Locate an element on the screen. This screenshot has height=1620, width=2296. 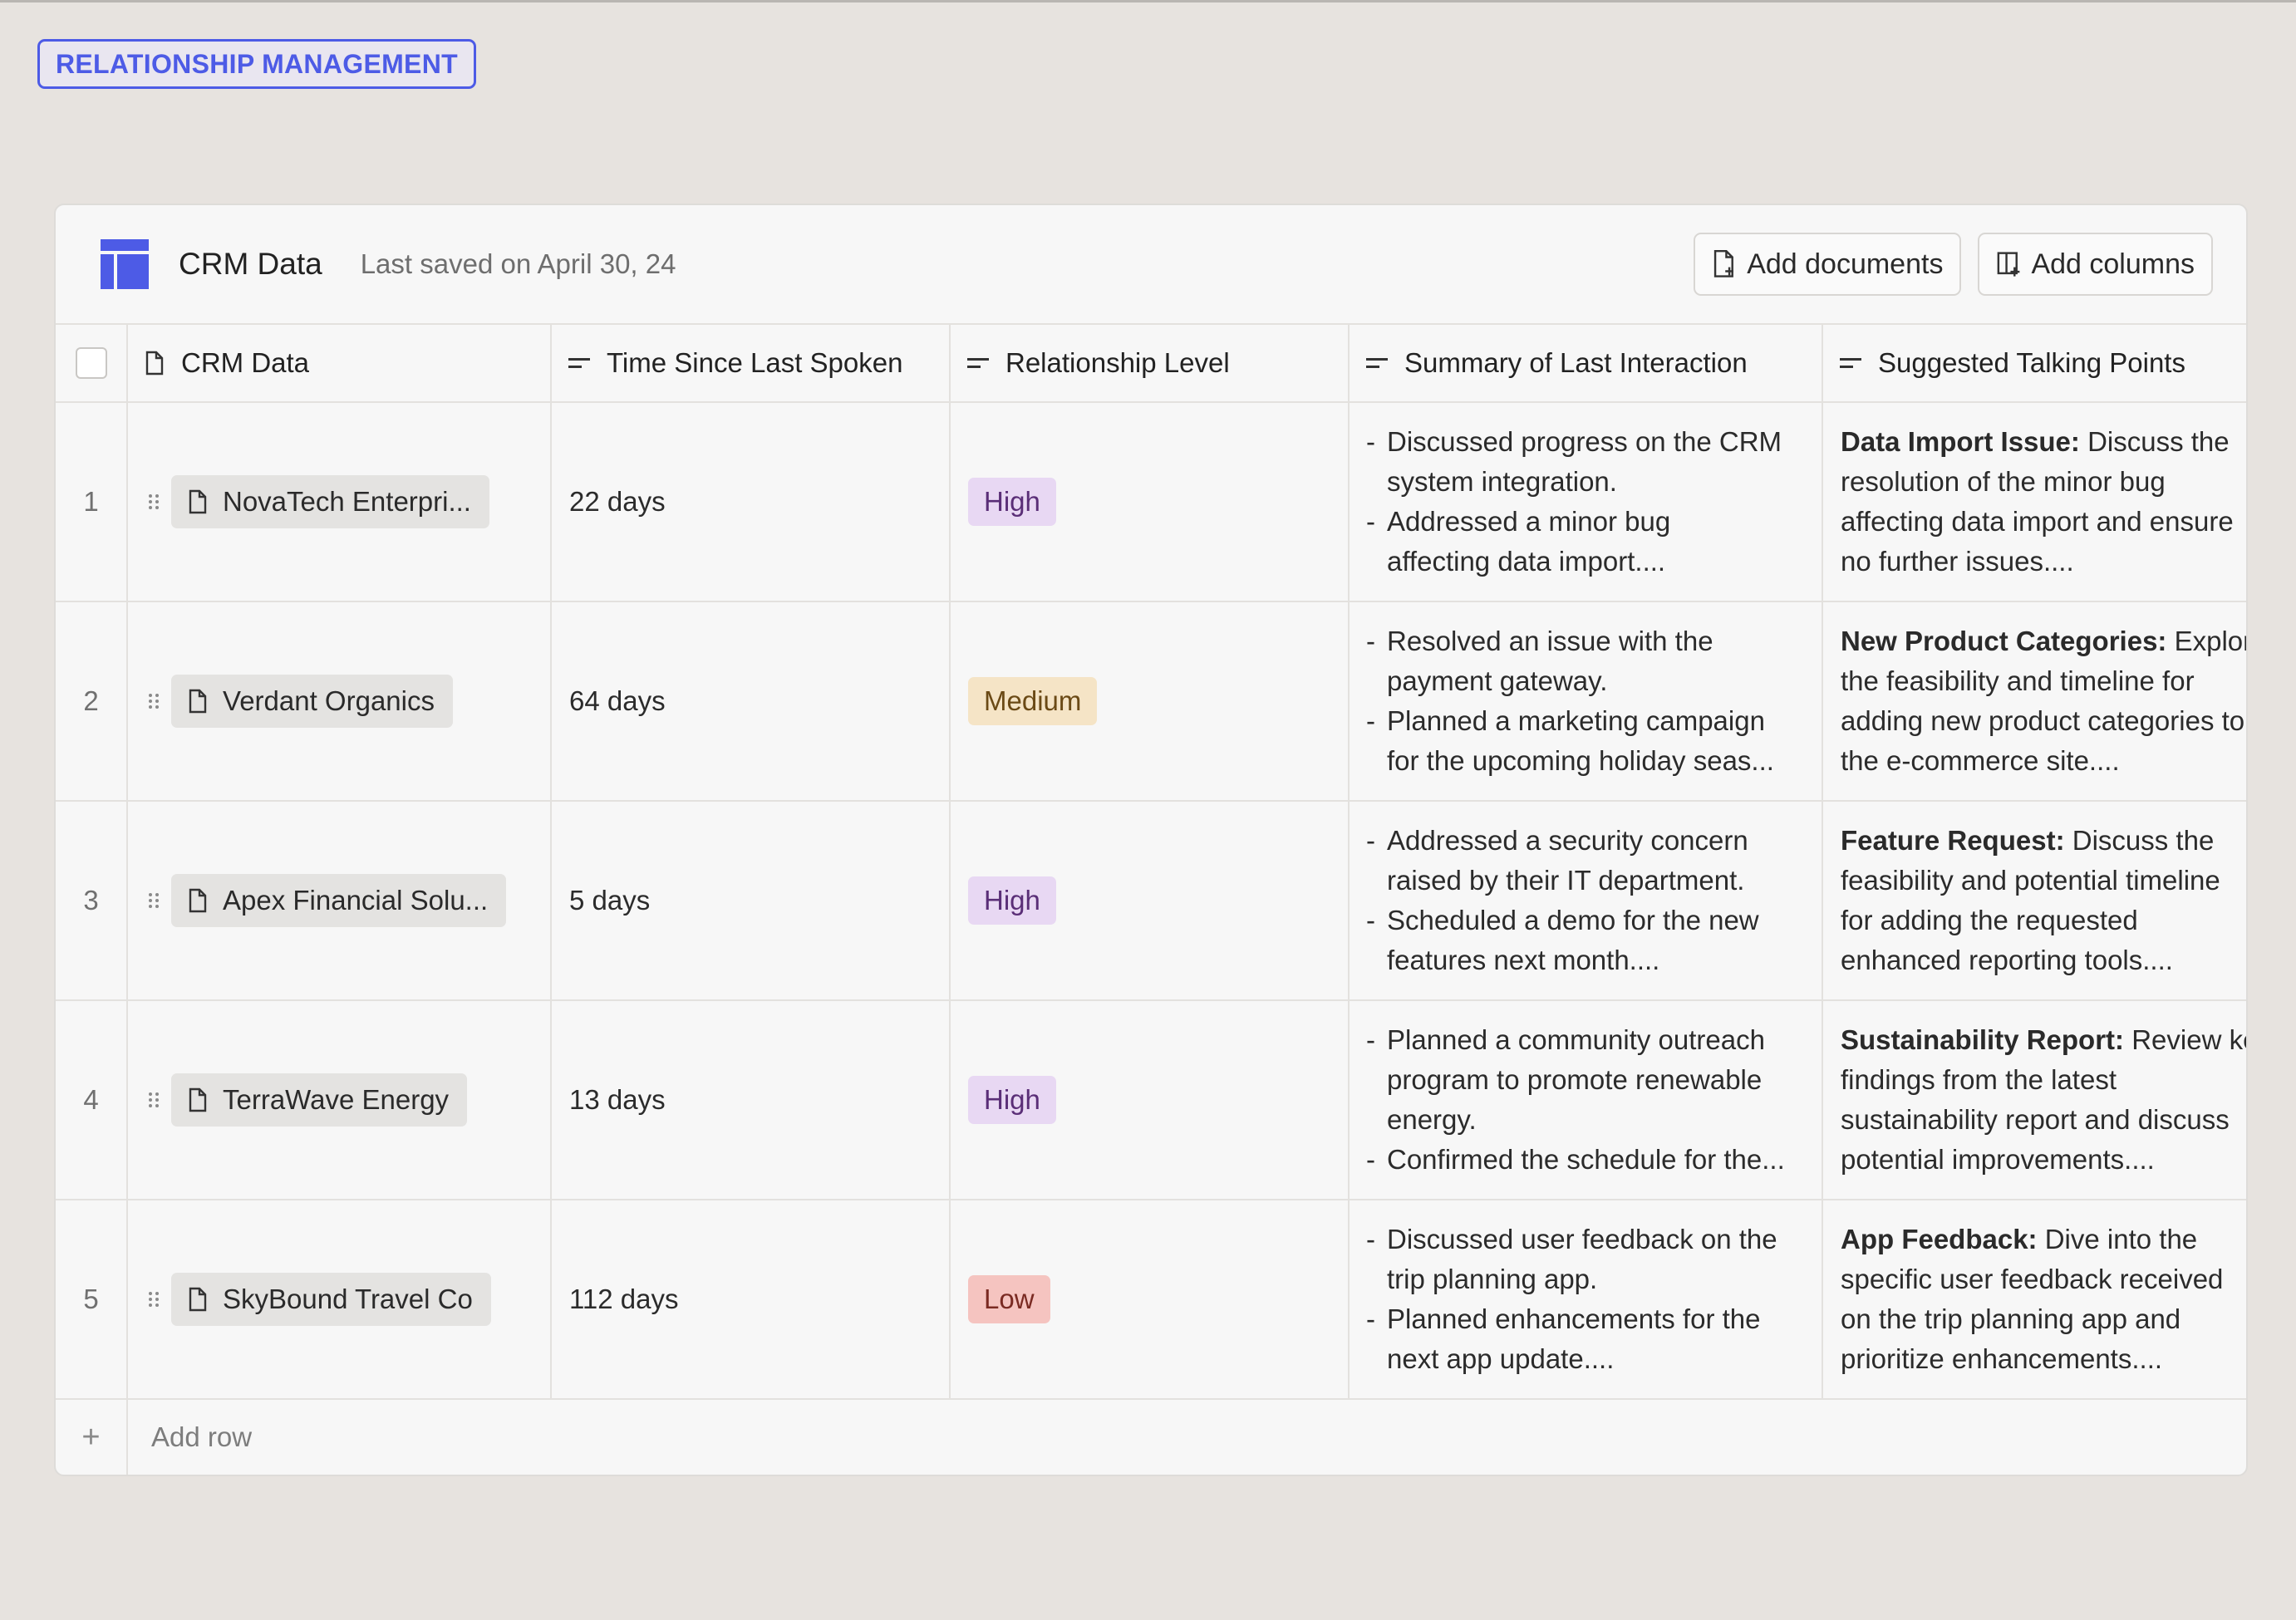
time-since-value: 13 days is located at coordinates (617, 1099).